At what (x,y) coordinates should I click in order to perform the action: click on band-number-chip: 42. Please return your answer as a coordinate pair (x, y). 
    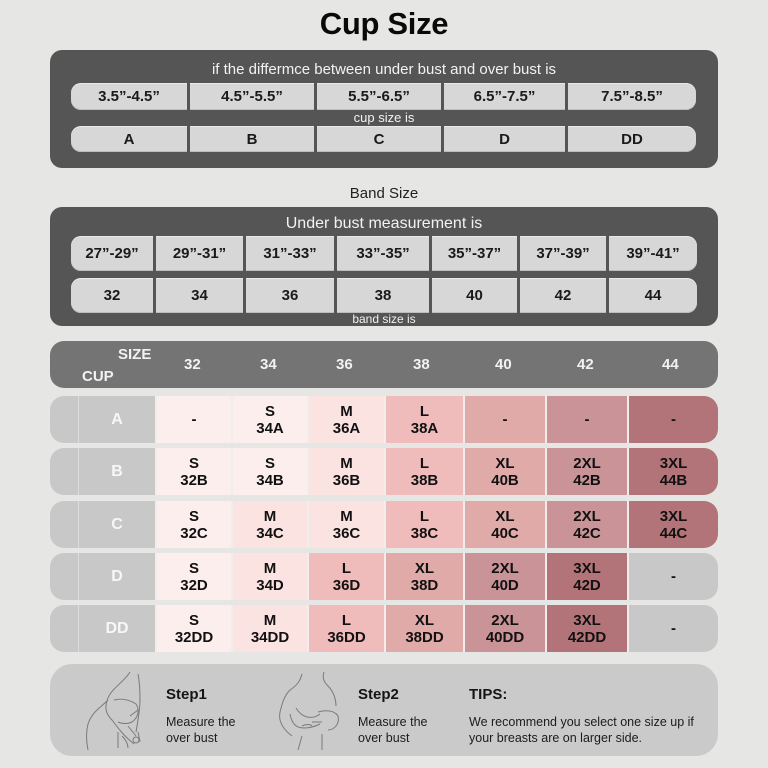
    Looking at the image, I should click on (563, 295).